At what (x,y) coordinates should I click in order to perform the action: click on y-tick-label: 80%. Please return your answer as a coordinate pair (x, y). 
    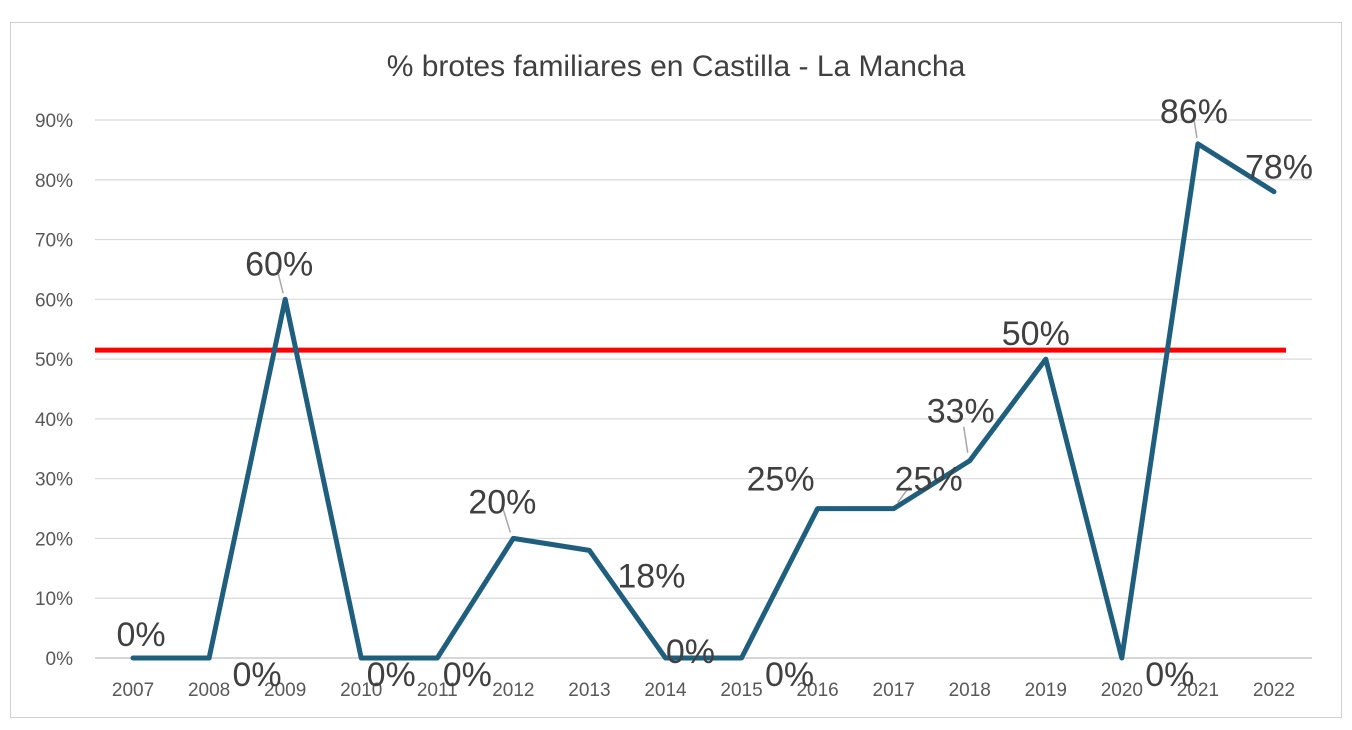
    Looking at the image, I should click on (54, 181).